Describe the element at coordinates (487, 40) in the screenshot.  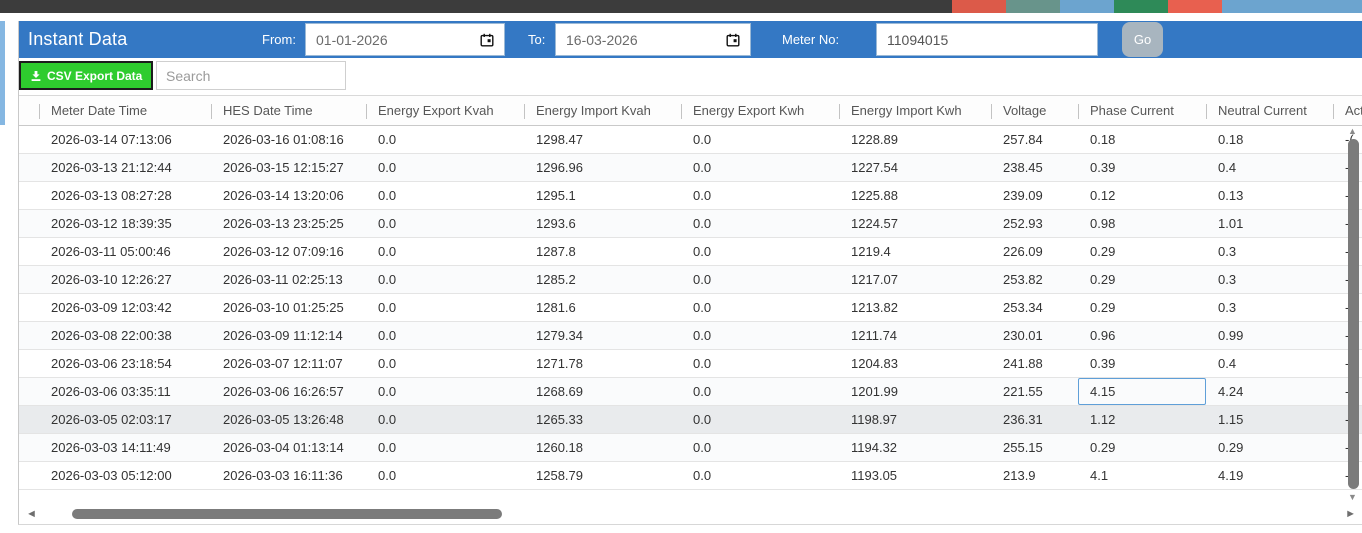
I see `calendar-icon` at that location.